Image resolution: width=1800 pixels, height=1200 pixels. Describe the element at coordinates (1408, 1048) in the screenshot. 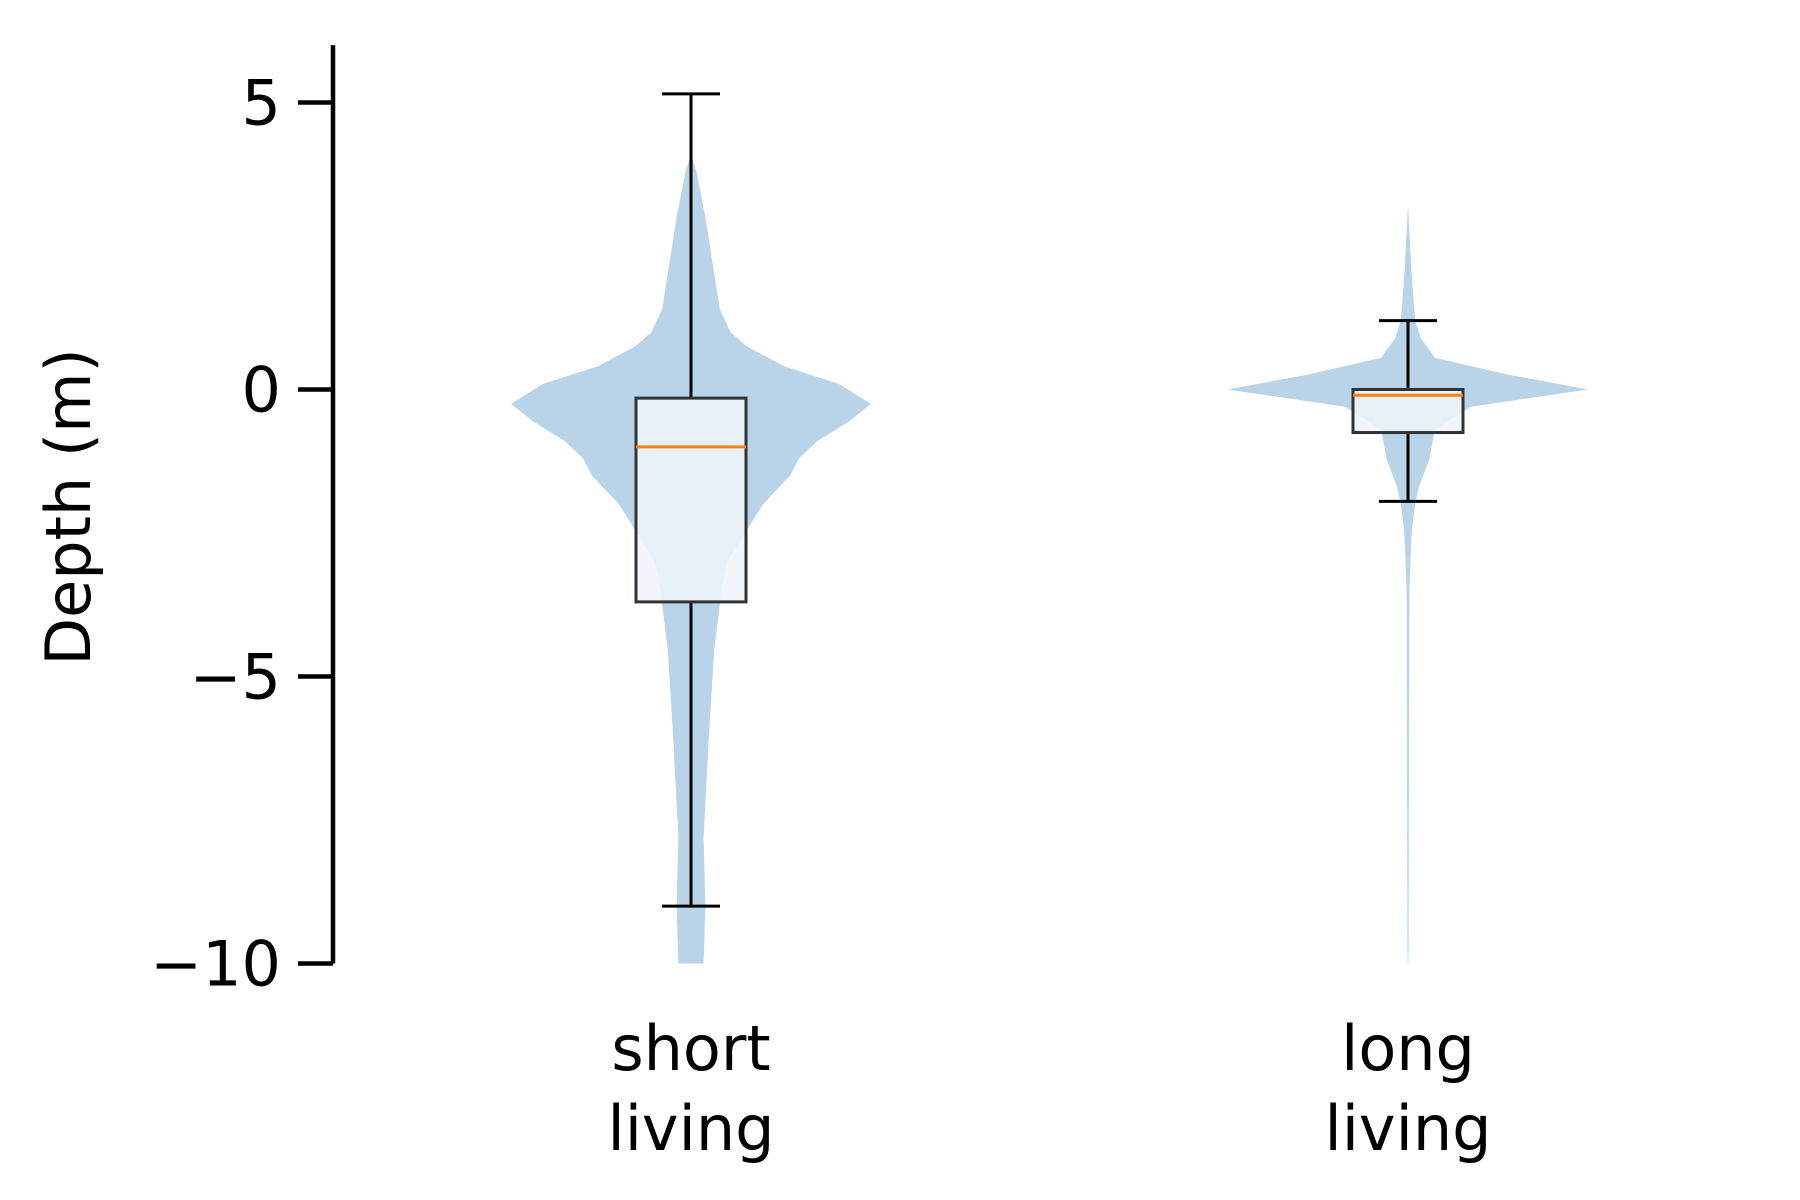

I see `x-tick-label-line: long` at that location.